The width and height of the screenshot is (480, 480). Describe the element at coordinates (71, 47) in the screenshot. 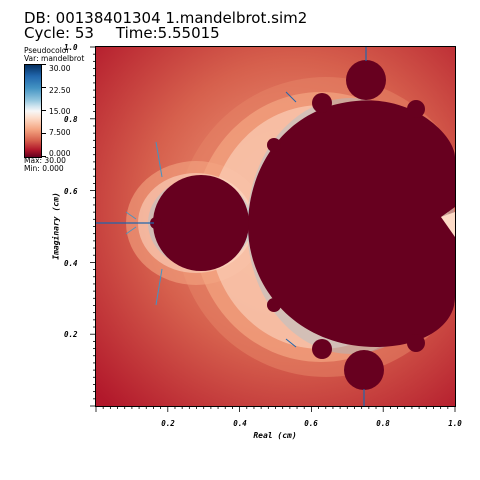

I see `y-tick-label: 1.0` at that location.